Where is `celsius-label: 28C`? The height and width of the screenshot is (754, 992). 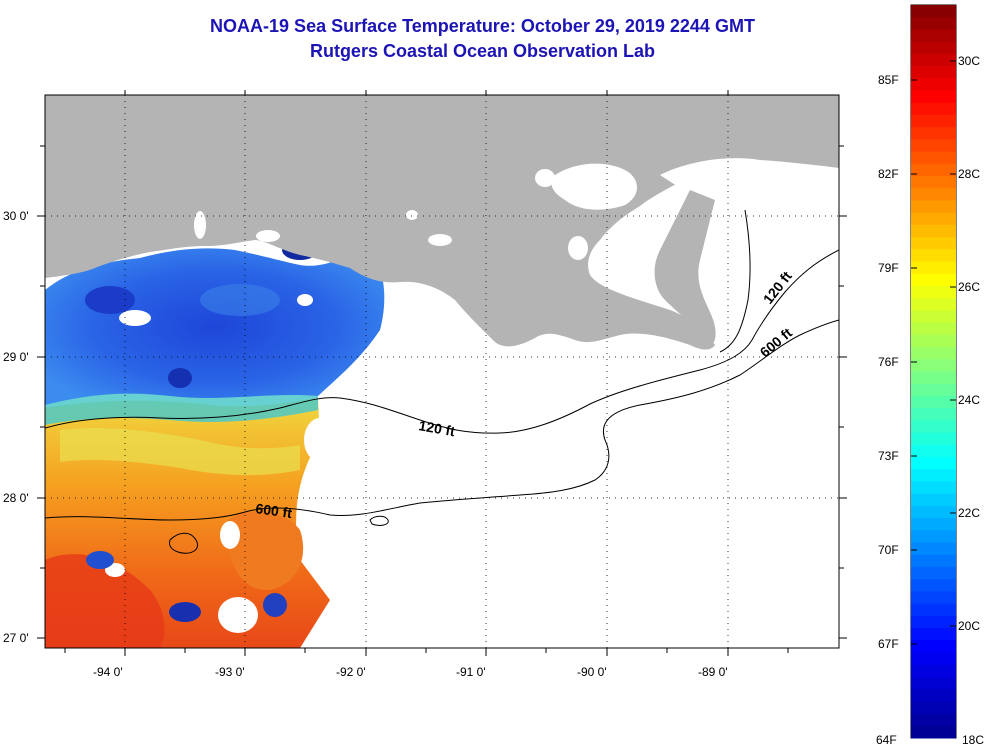 celsius-label: 28C is located at coordinates (969, 174).